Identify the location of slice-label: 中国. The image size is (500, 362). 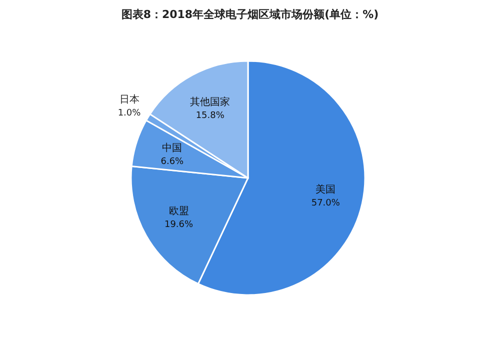
(172, 148).